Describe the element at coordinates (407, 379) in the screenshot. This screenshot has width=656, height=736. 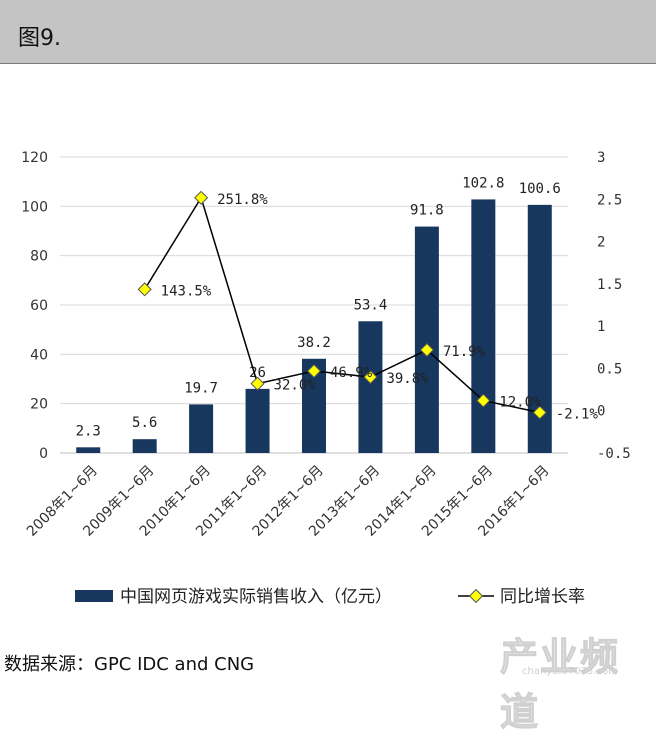
I see `line-value-label: 39.8%` at that location.